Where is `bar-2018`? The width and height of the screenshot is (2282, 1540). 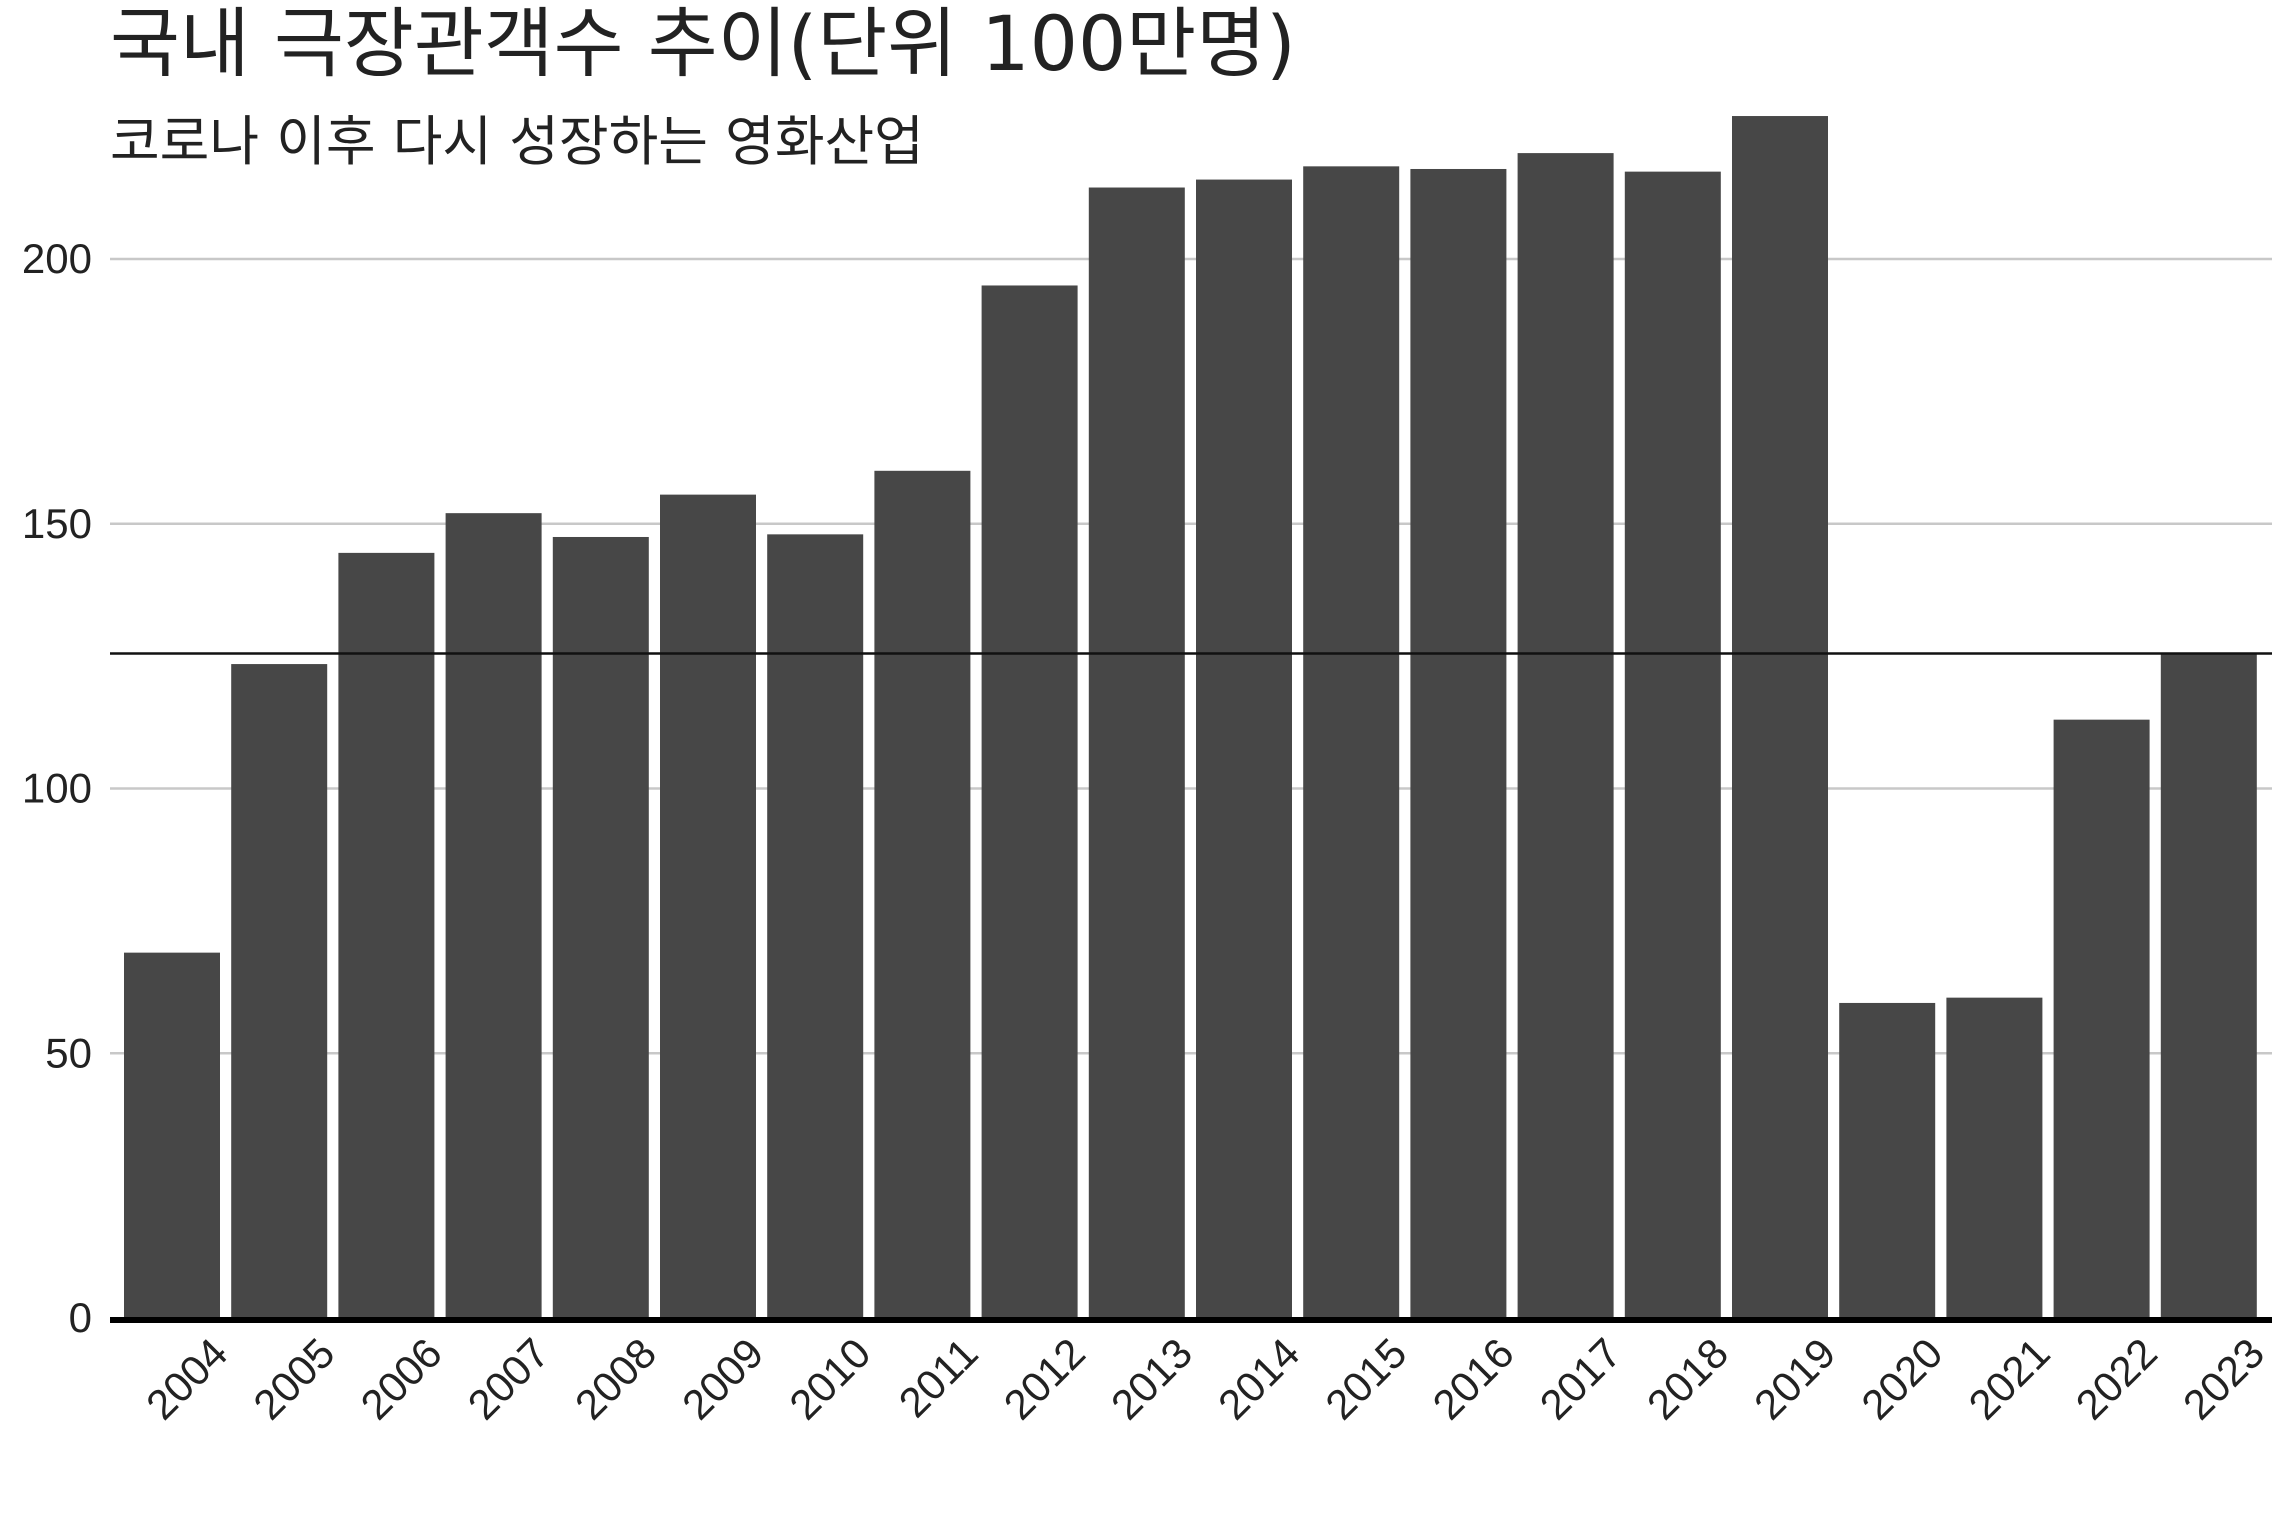 bar-2018 is located at coordinates (1672, 744).